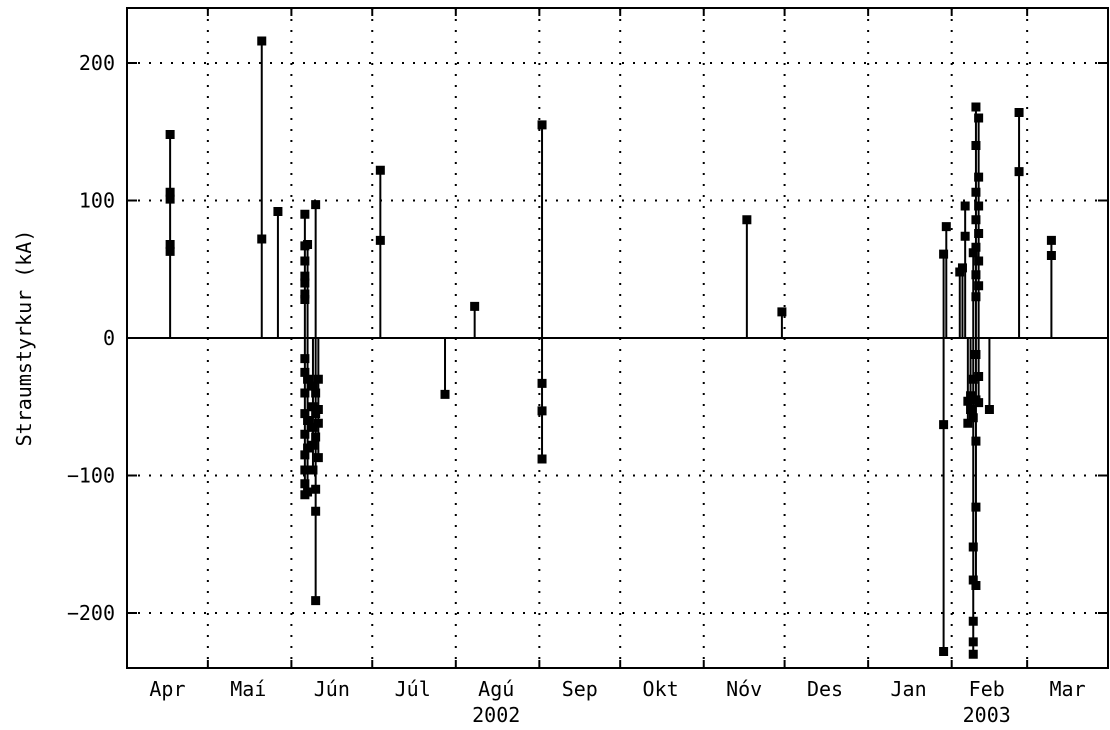 The height and width of the screenshot is (730, 1110). I want to click on y-tick-label: 200, so click(97, 63).